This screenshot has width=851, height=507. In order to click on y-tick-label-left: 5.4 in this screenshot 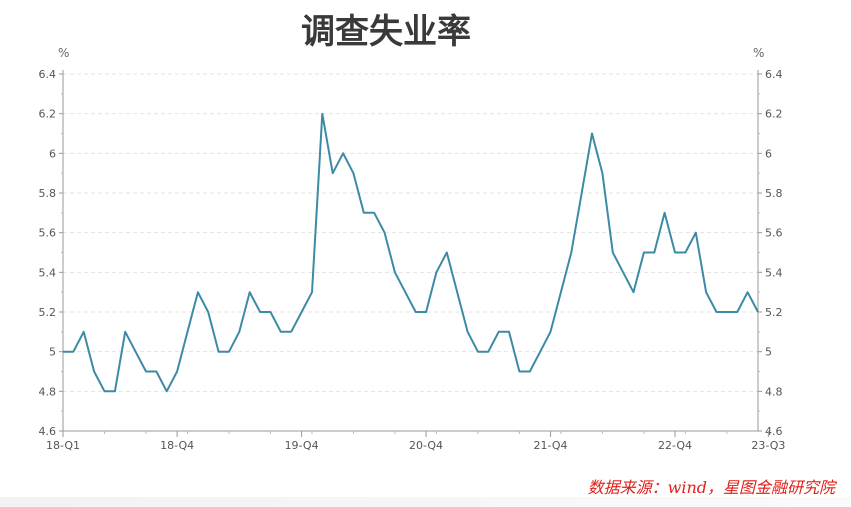, I will do `click(48, 272)`.